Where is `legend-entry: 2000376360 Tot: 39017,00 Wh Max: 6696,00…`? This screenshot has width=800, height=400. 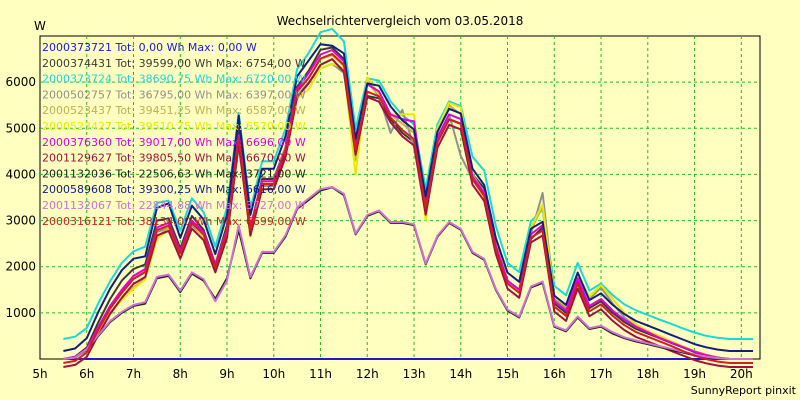
legend-entry: 2000376360 Tot: 39017,00 Wh Max: 6696,00… is located at coordinates (174, 142).